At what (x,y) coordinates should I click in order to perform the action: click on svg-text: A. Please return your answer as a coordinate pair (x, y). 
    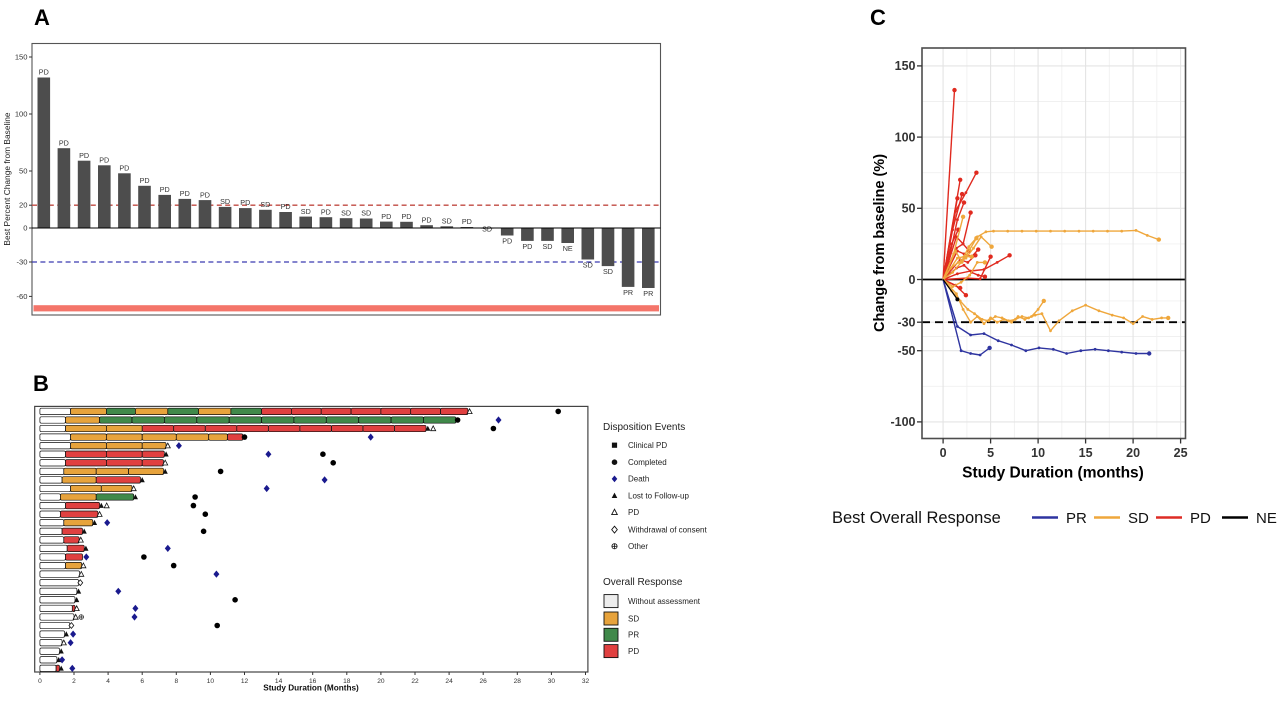
    Looking at the image, I should click on (42, 17).